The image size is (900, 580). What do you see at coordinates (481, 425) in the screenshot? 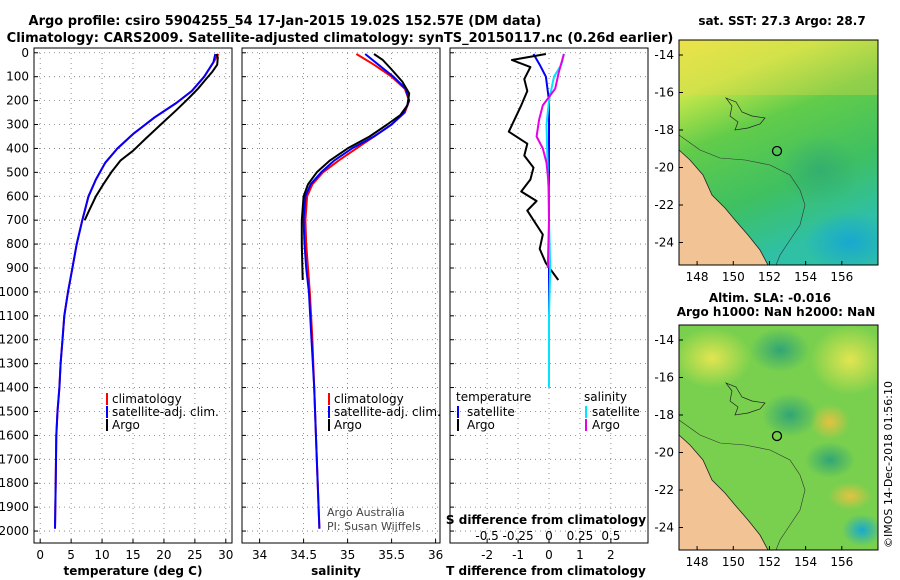
I see `diff-legend-t-argo: Argo` at bounding box center [481, 425].